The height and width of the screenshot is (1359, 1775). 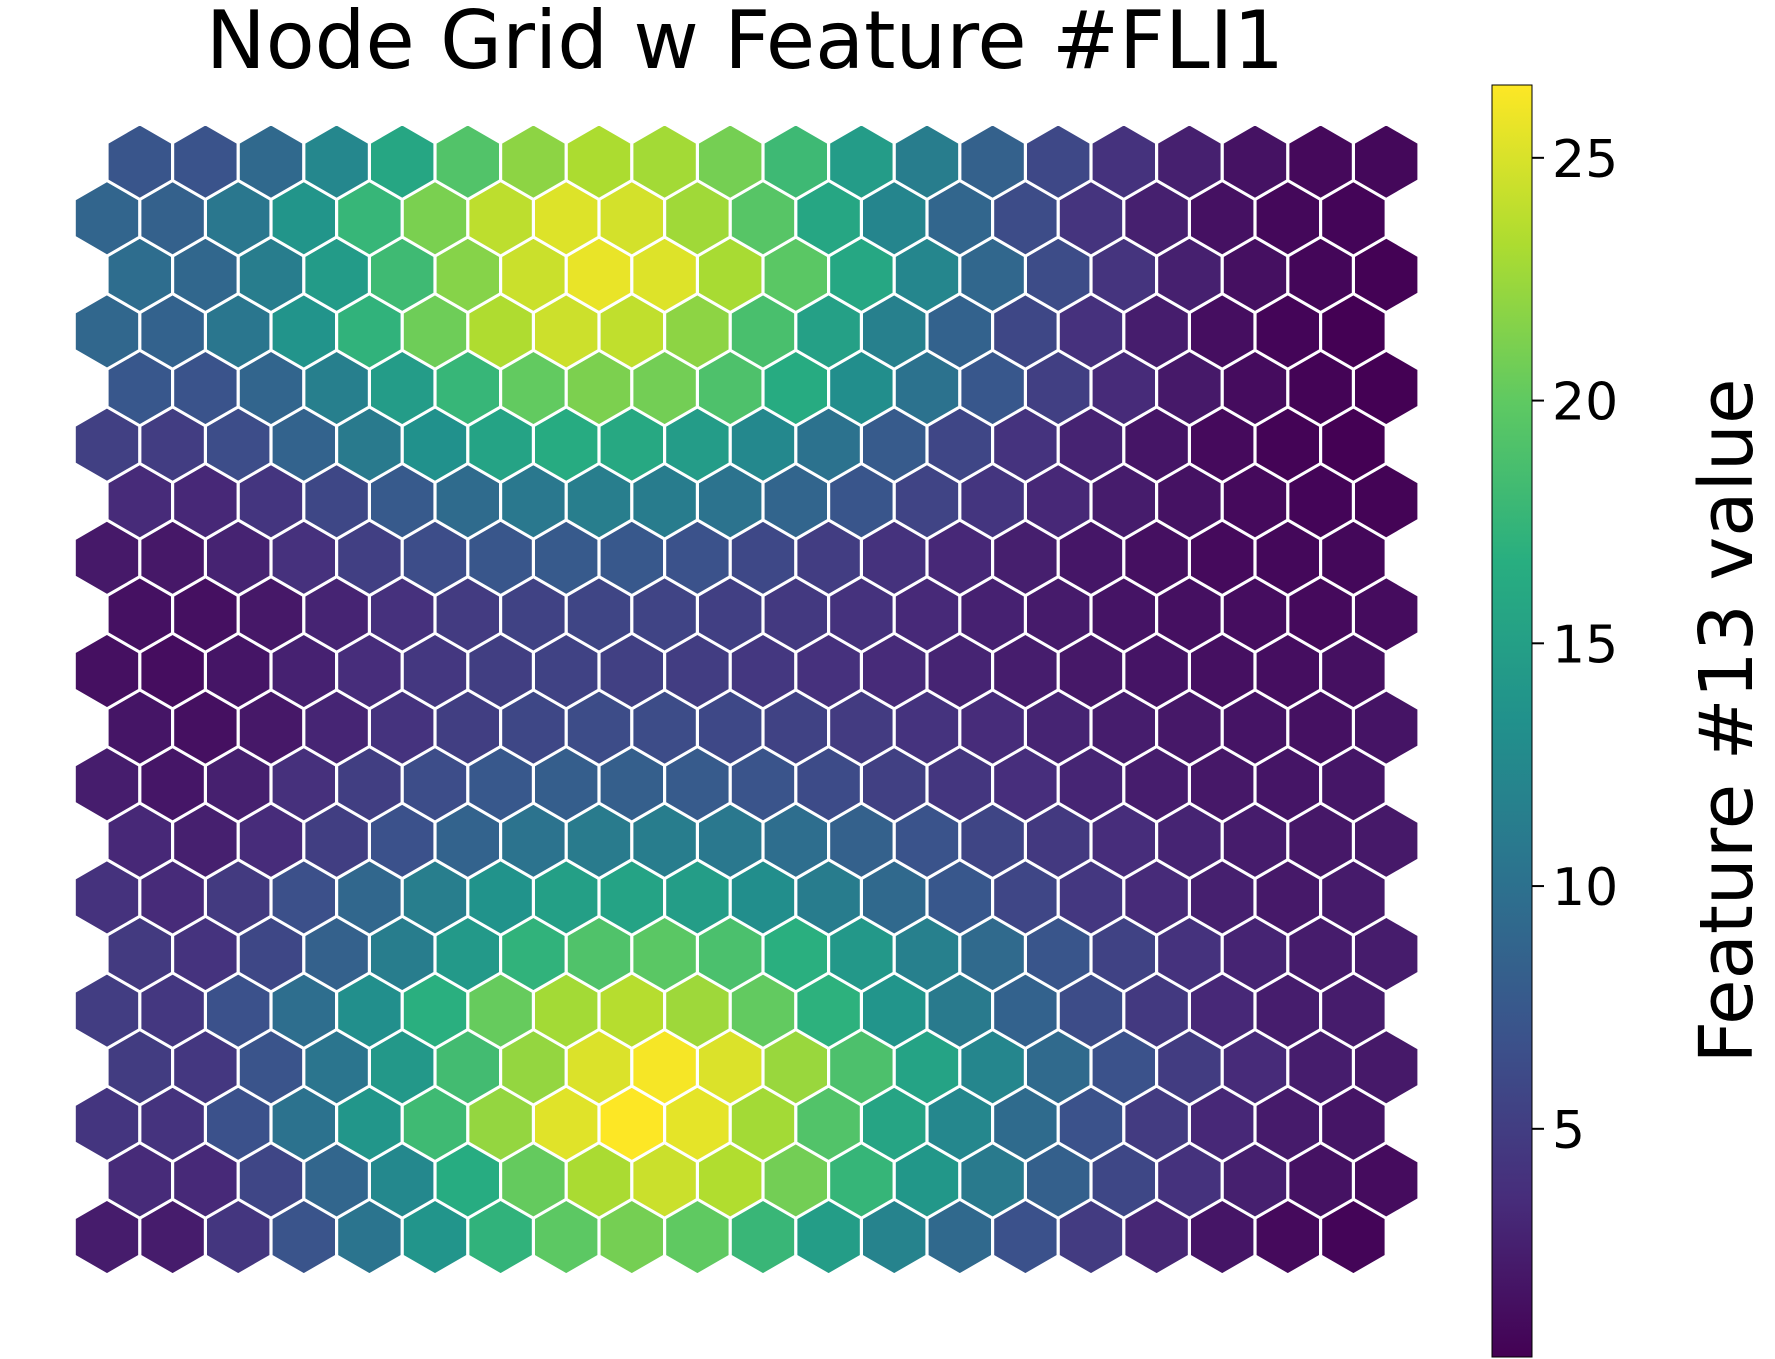 What do you see at coordinates (1585, 160) in the screenshot?
I see `colorbar-tick-label: 25` at bounding box center [1585, 160].